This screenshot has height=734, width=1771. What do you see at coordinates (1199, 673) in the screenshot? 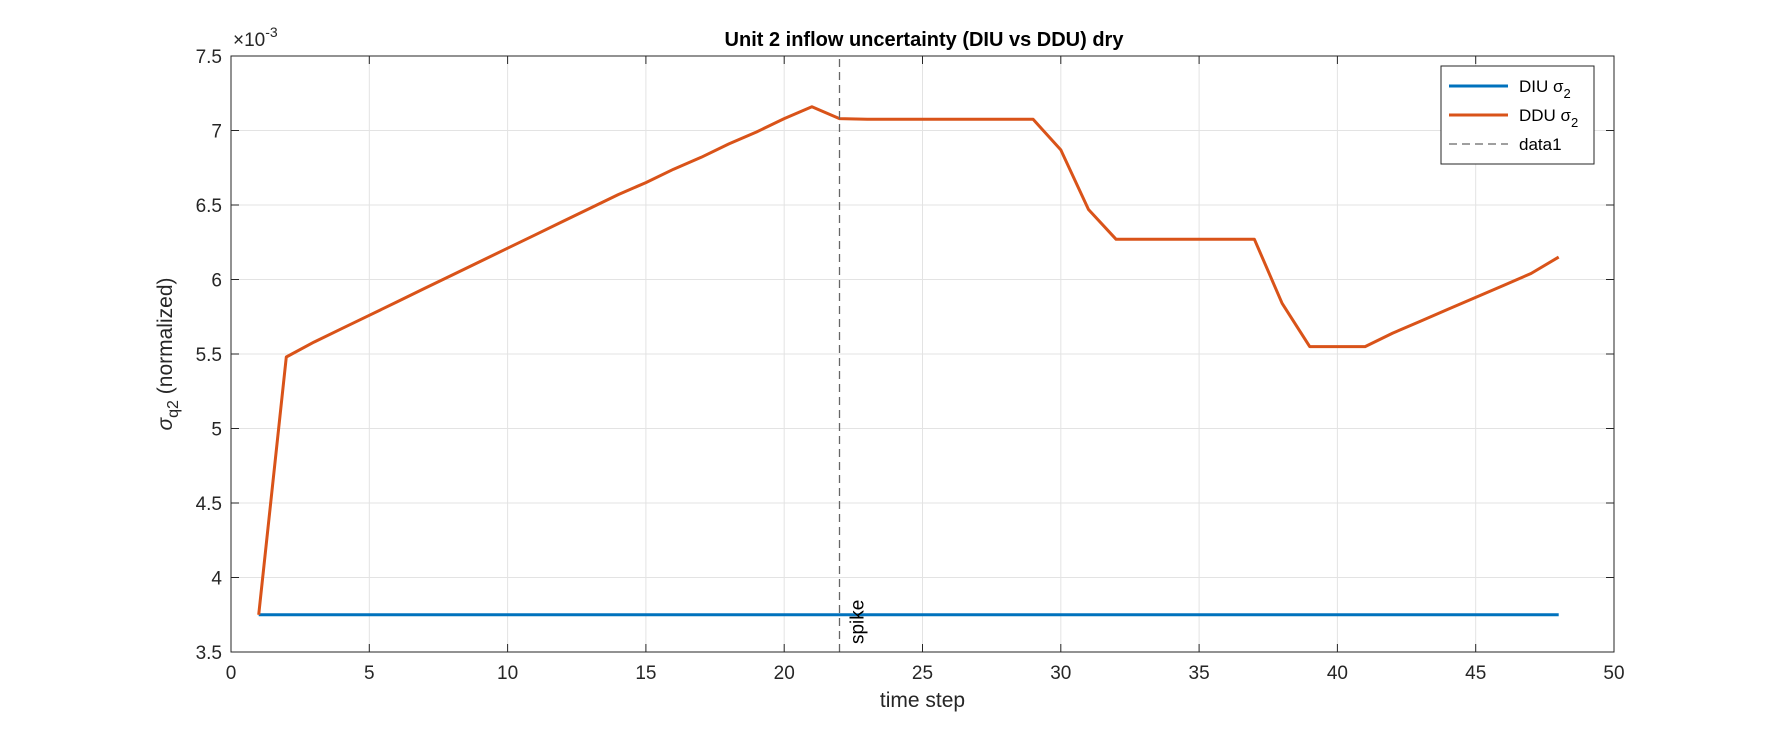
I see `x-tick-label: 35` at bounding box center [1199, 673].